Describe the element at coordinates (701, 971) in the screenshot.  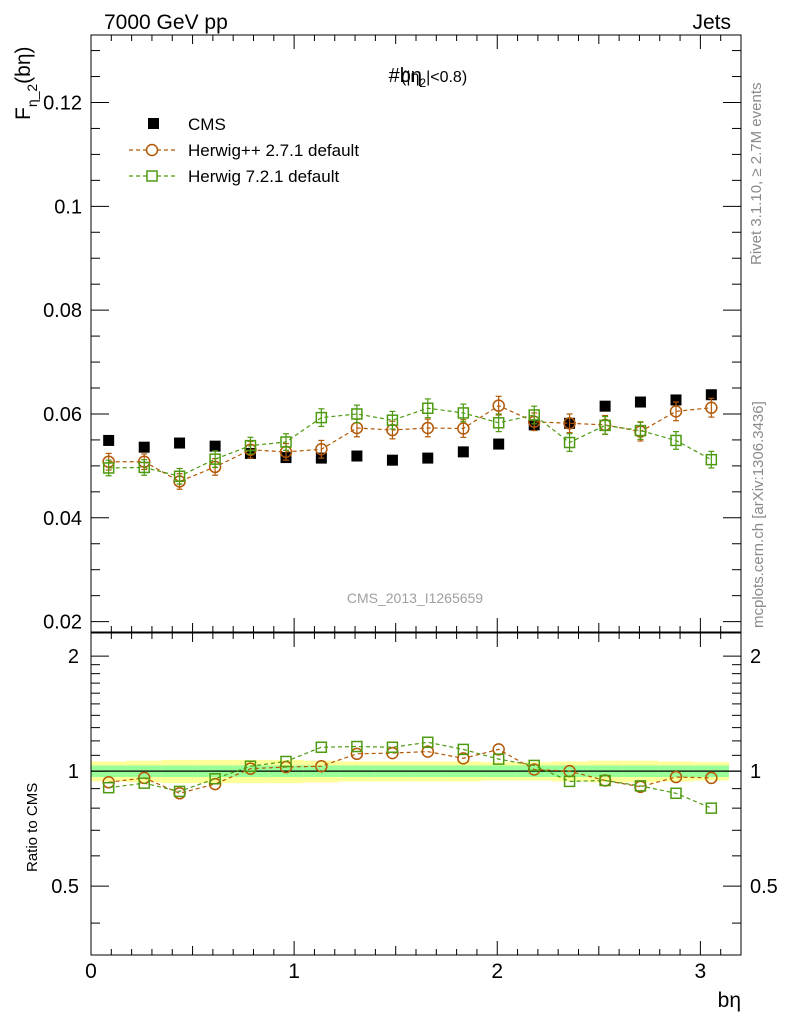
I see `x-tick-label: 3` at that location.